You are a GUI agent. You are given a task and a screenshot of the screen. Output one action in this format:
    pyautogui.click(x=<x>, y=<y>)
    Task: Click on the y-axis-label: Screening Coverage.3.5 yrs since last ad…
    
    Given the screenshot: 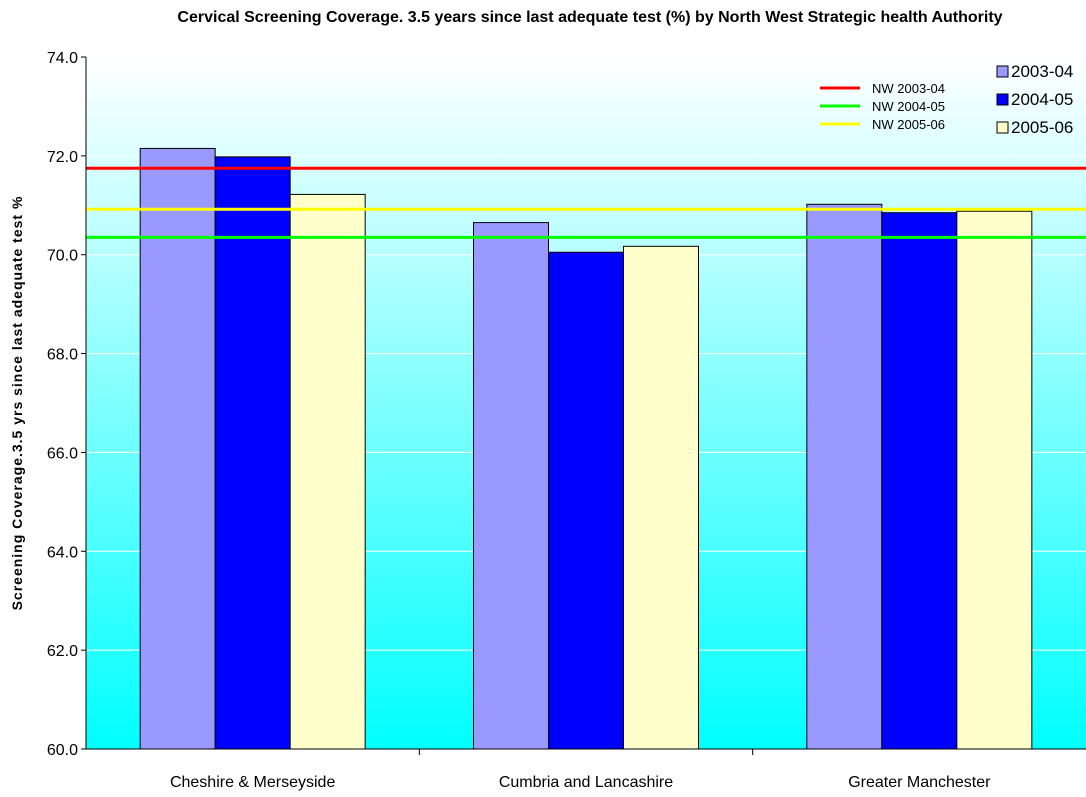 What is the action you would take?
    pyautogui.click(x=17, y=403)
    